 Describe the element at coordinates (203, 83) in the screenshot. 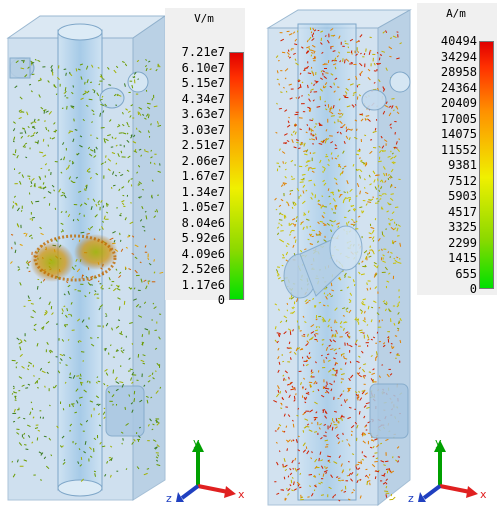

I see `legend-tick-label: 5.15e7` at that location.